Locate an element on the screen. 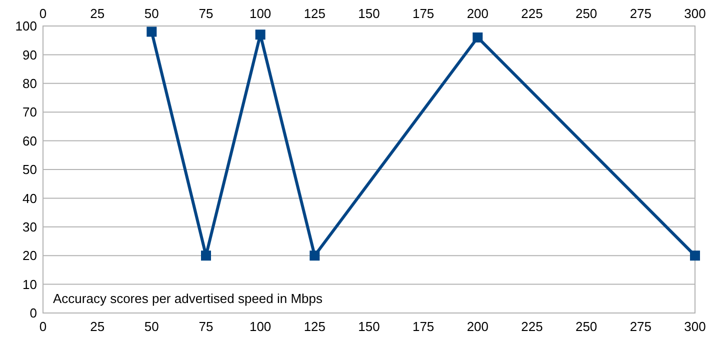  x2-tick-label: 25 is located at coordinates (97, 326).